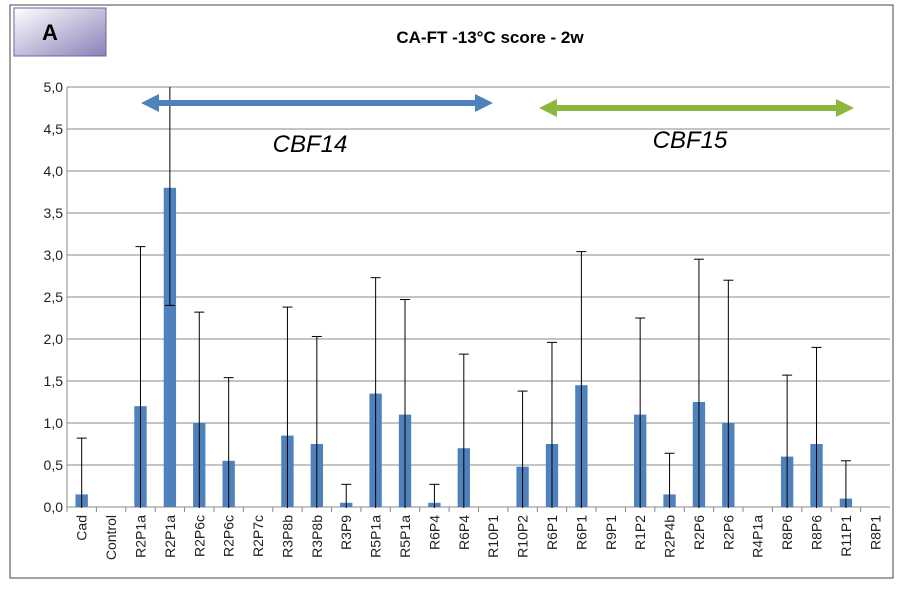 This screenshot has height=590, width=898. What do you see at coordinates (875, 532) in the screenshot?
I see `x-tick-label: R8P1` at bounding box center [875, 532].